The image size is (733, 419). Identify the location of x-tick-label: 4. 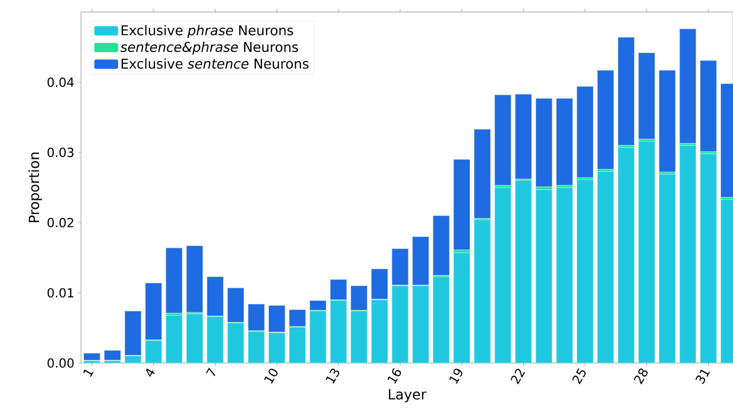
(150, 372).